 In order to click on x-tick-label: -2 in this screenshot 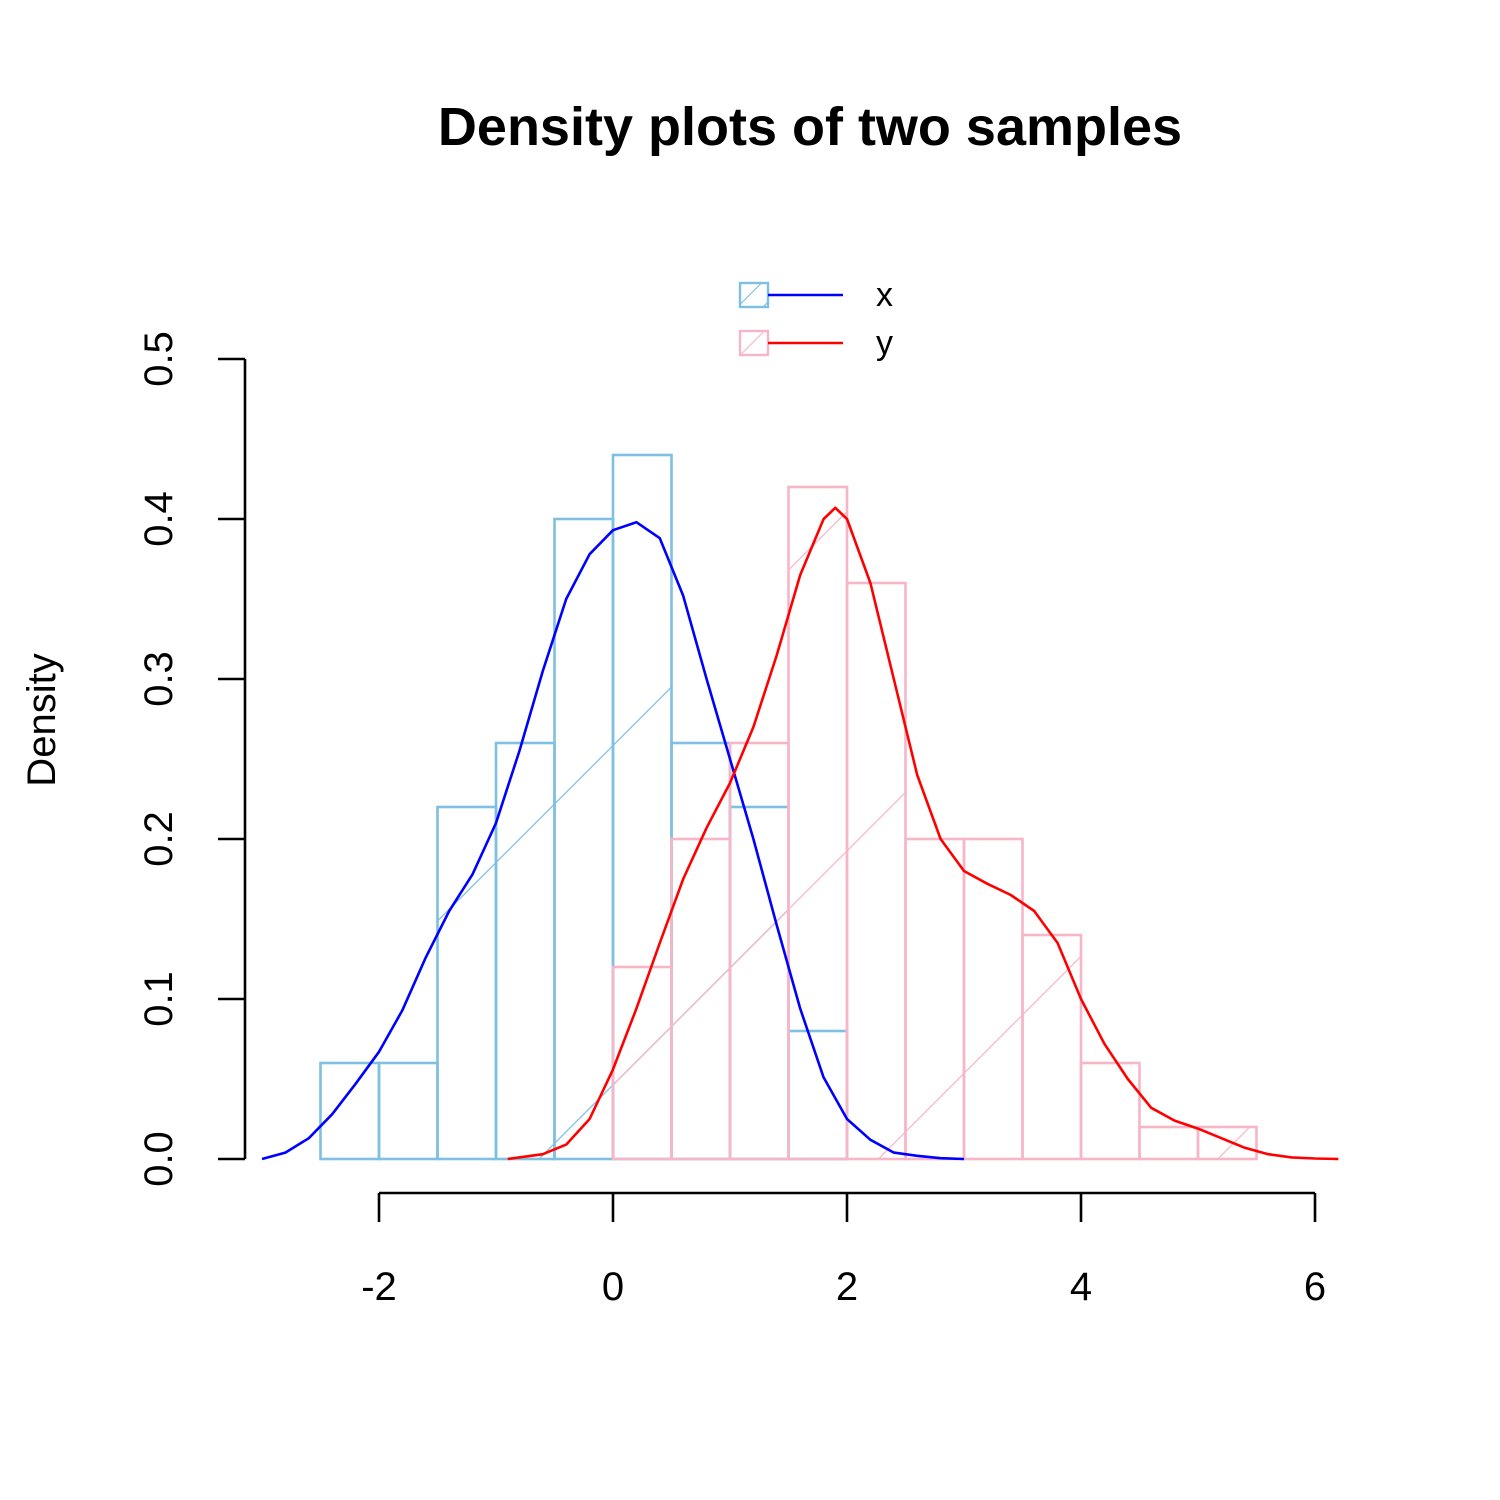, I will do `click(379, 1287)`.